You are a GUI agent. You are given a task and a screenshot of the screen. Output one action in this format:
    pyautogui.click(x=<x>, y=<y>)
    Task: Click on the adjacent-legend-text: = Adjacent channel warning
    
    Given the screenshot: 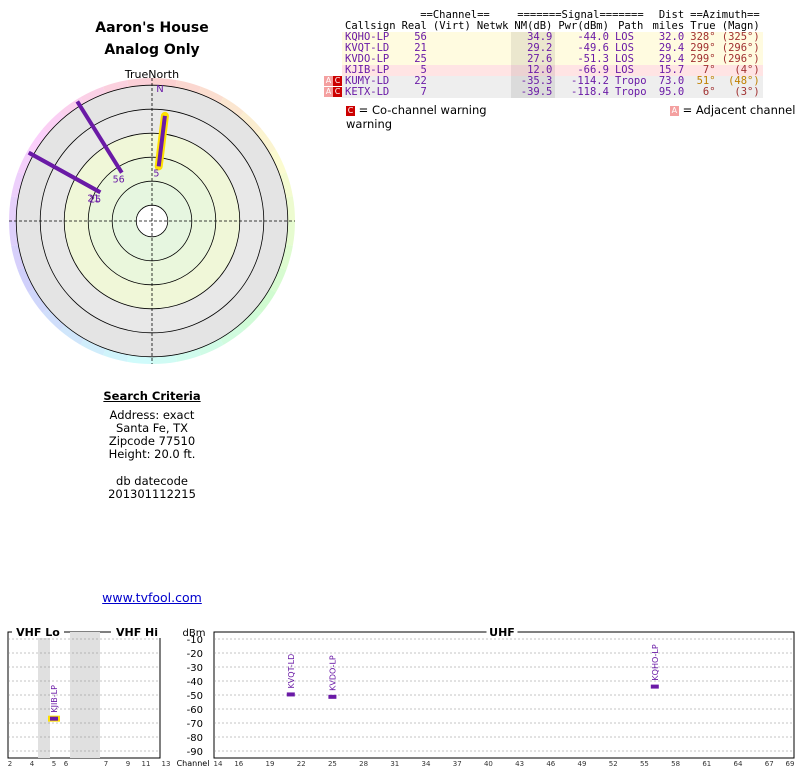 What is the action you would take?
    pyautogui.click(x=571, y=117)
    